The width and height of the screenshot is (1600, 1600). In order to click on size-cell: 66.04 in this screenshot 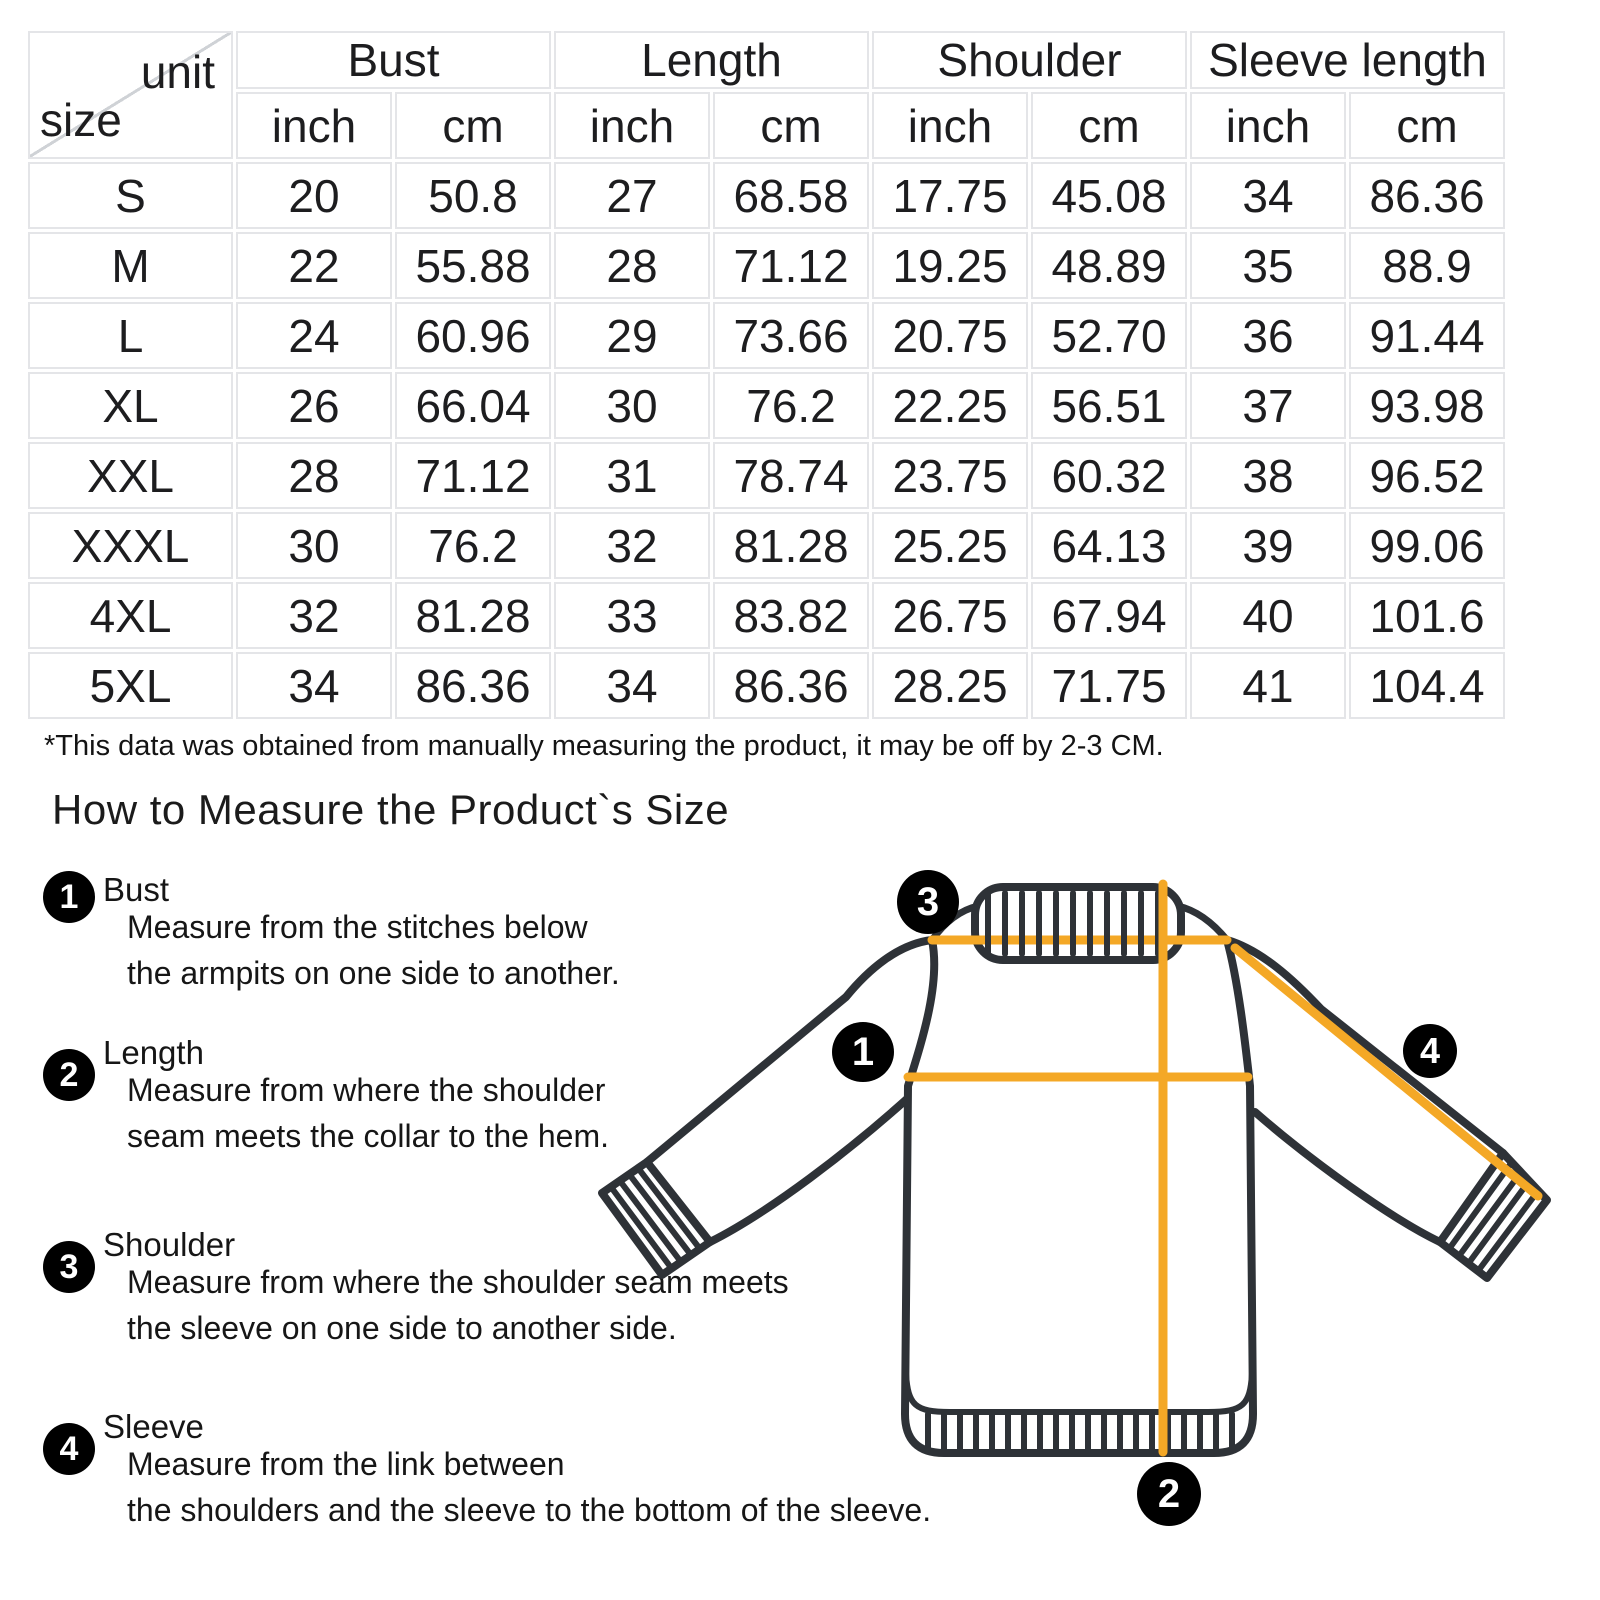, I will do `click(473, 405)`.